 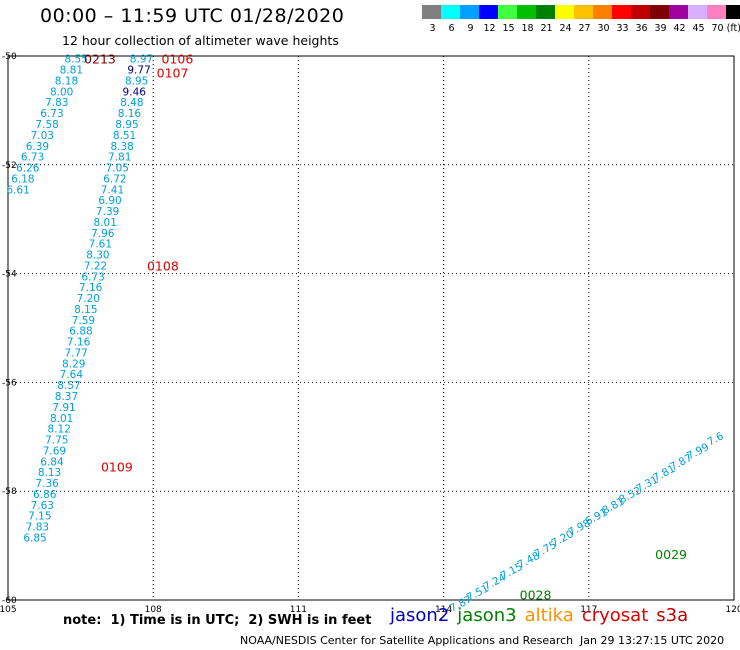 What do you see at coordinates (8, 610) in the screenshot?
I see `x-tick-label: 105` at bounding box center [8, 610].